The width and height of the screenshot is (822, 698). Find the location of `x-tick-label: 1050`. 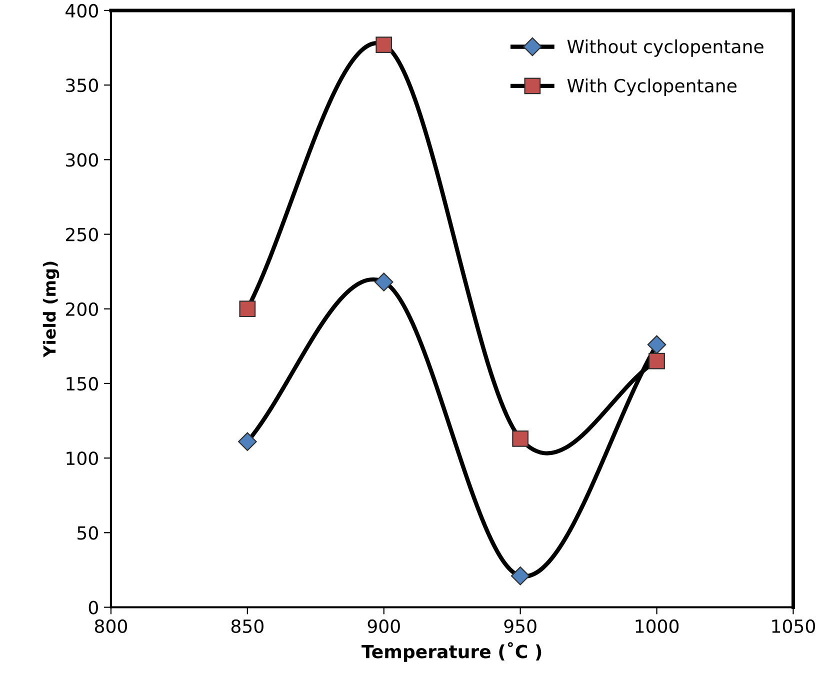

x-tick-label: 1050 is located at coordinates (794, 626).